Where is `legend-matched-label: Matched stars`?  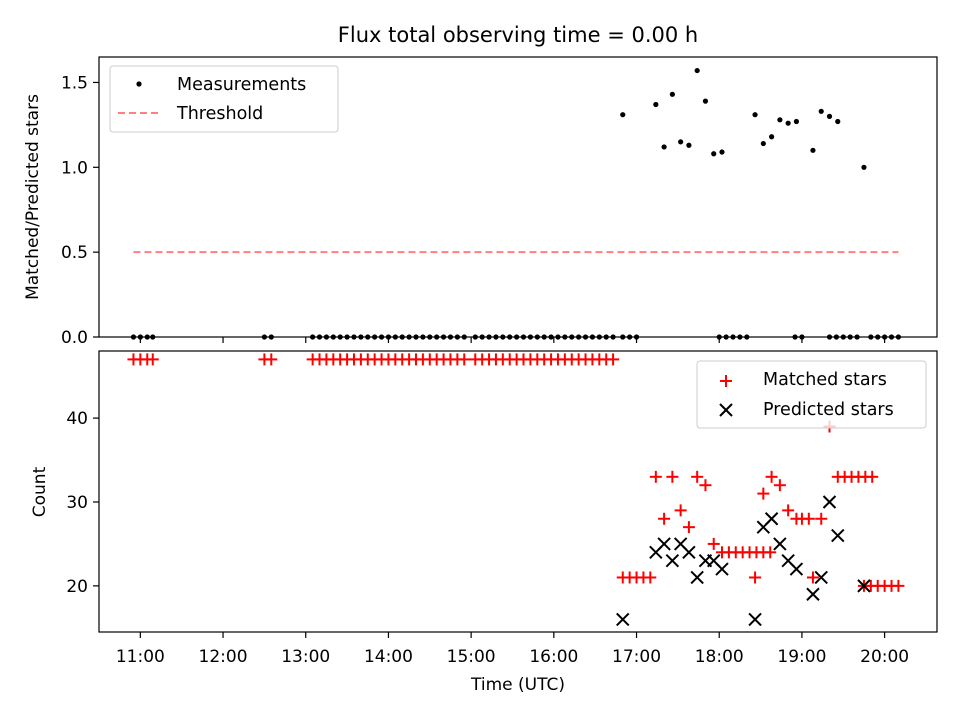 legend-matched-label: Matched stars is located at coordinates (825, 380).